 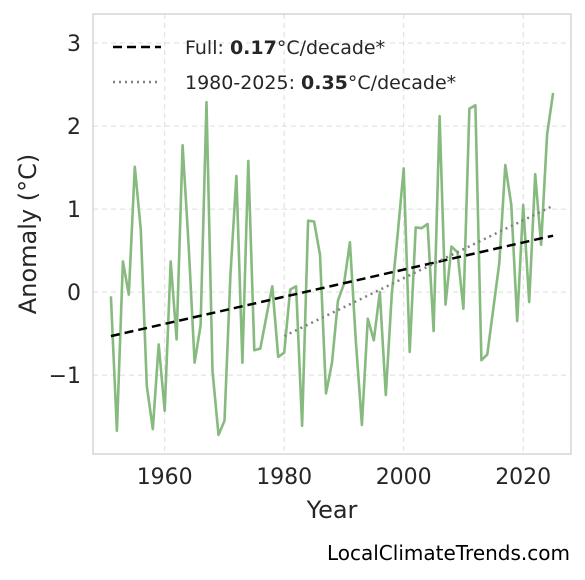 I want to click on y-tick-label: 3, so click(x=74, y=44).